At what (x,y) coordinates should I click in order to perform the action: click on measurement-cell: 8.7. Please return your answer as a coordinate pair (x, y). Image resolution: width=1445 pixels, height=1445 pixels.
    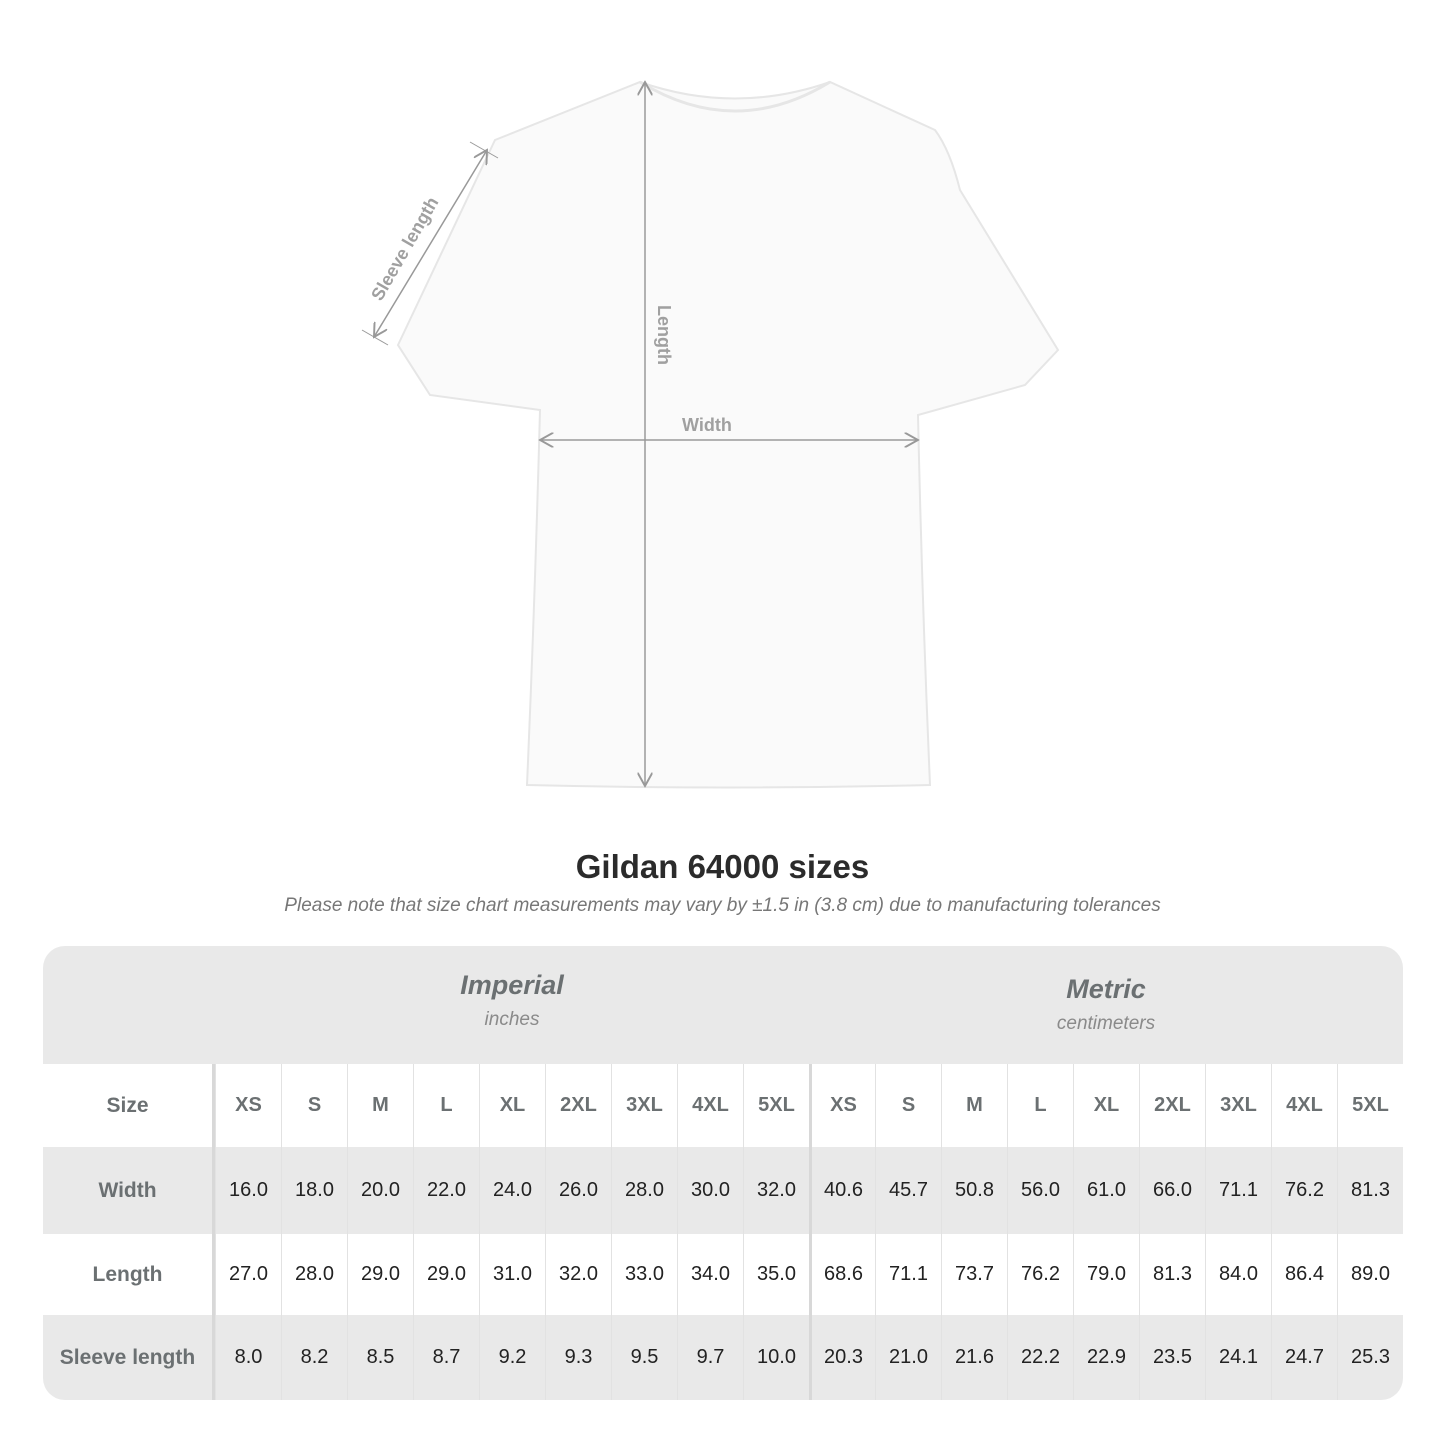
    Looking at the image, I should click on (446, 1357).